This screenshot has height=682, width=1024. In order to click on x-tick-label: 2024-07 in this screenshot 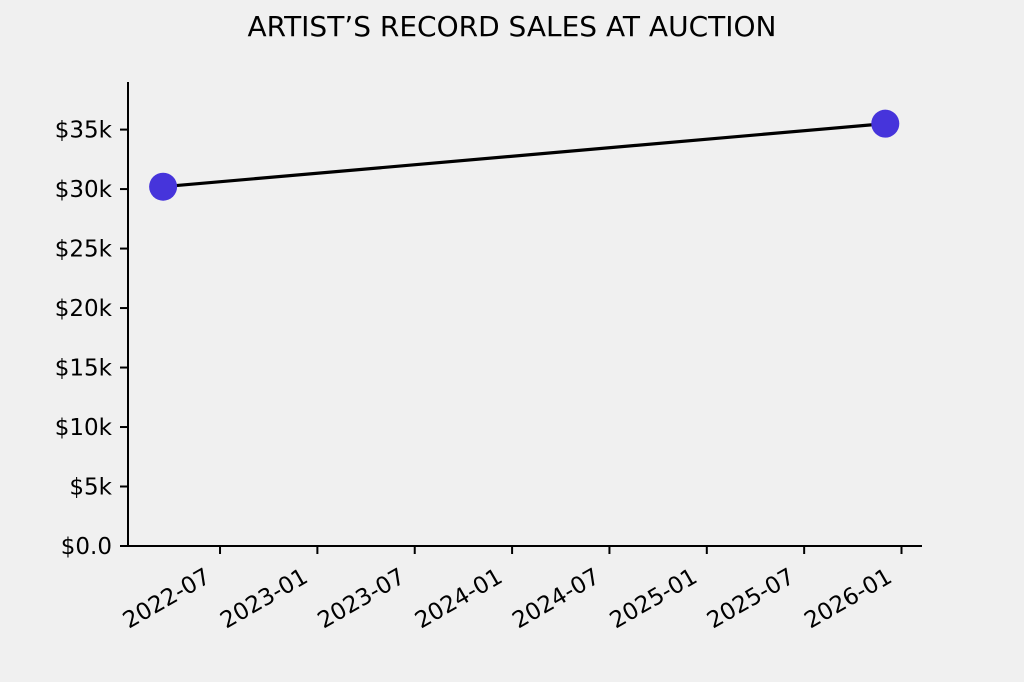, I will do `click(556, 599)`.